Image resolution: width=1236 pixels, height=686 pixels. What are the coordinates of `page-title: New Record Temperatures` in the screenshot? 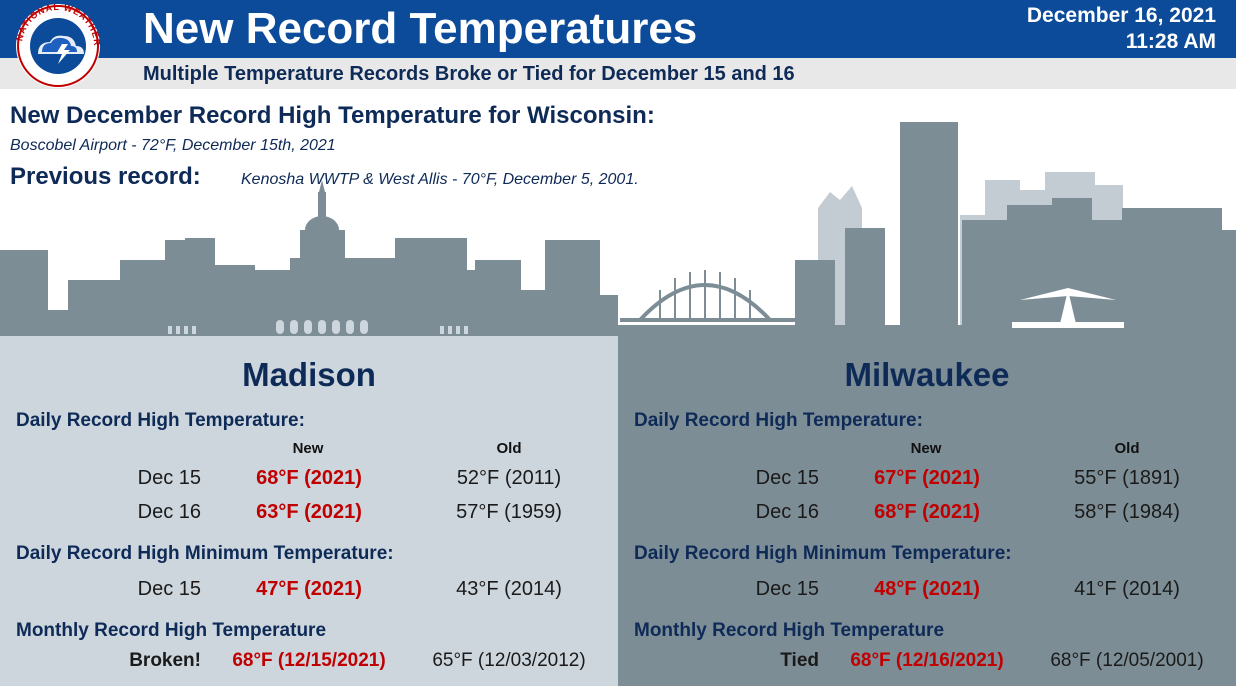 It's located at (420, 28).